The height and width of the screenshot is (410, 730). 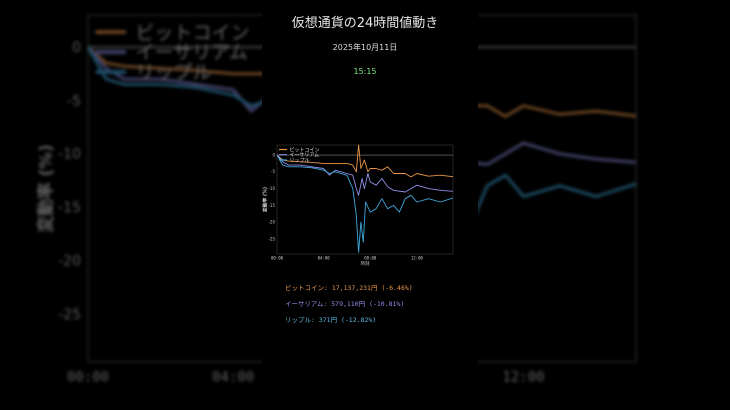 What do you see at coordinates (365, 47) in the screenshot?
I see `date-label: 2025年10月11日` at bounding box center [365, 47].